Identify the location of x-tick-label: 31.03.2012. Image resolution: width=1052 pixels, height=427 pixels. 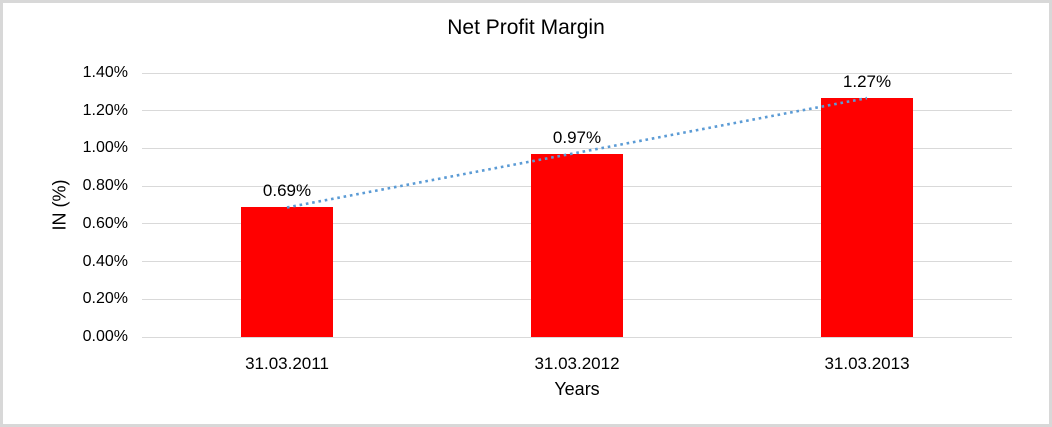
(577, 363).